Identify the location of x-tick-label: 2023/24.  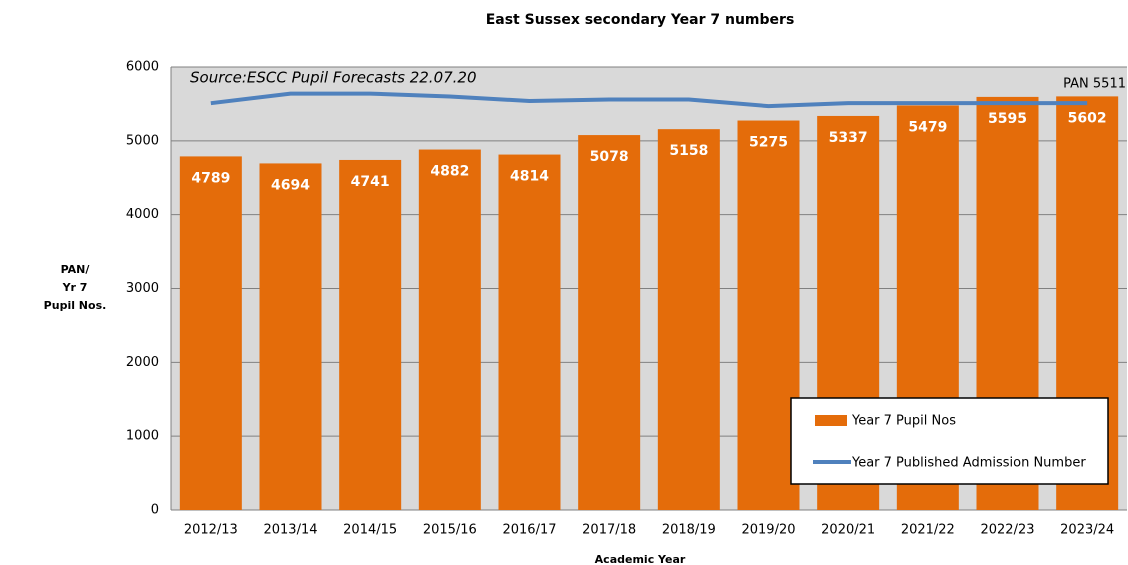
(1087, 530).